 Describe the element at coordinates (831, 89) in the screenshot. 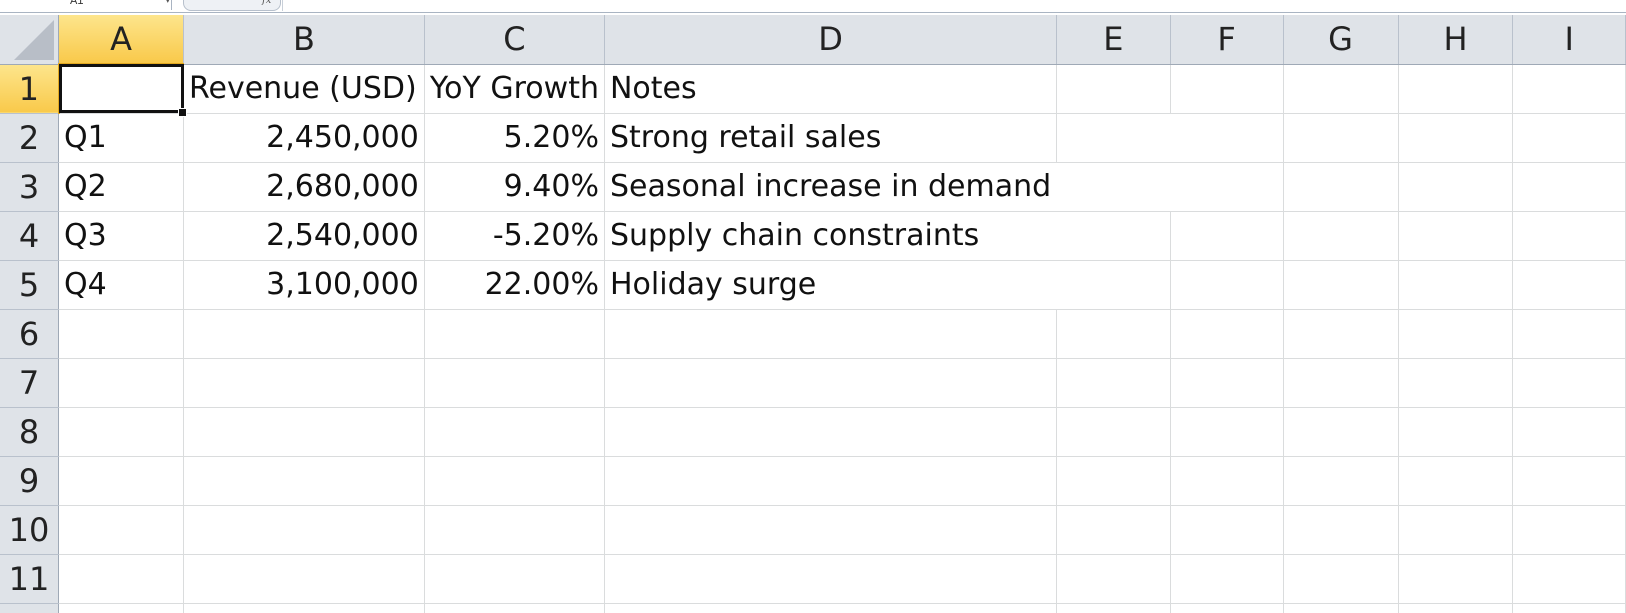

I see `cell-d1: Notes` at that location.